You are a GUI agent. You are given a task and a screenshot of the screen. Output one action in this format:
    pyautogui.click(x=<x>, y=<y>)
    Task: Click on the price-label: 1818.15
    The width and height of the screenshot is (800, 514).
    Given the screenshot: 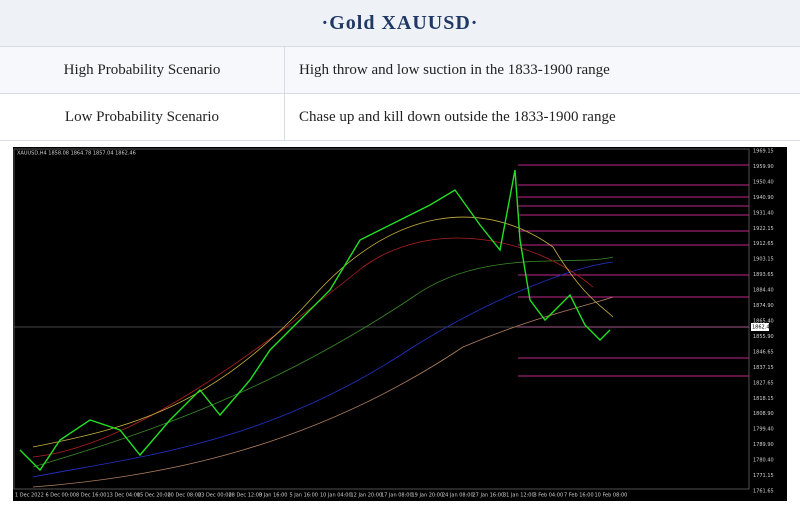 What is the action you would take?
    pyautogui.click(x=763, y=399)
    